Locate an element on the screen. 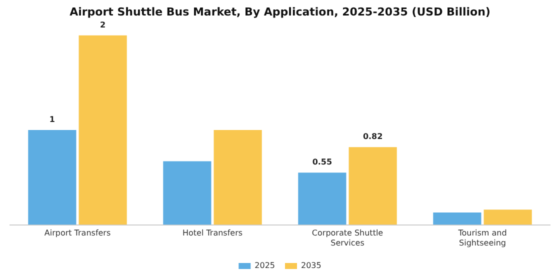 The height and width of the screenshot is (280, 560). data-label: 0.82 is located at coordinates (372, 137).